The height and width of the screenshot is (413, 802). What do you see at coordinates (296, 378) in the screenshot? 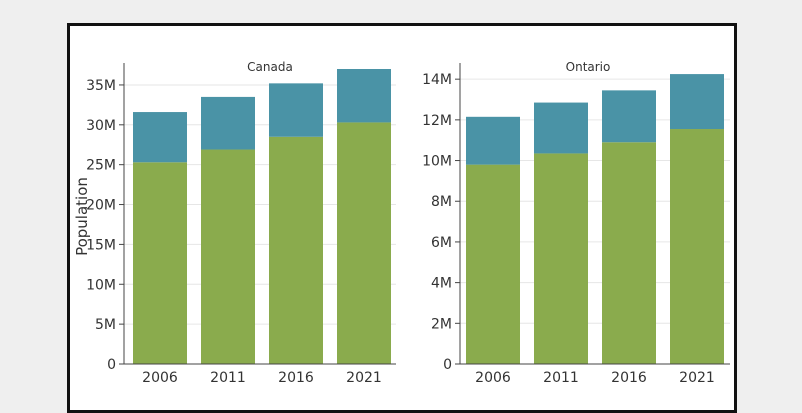
I see `canada-xtick-label: 2016` at bounding box center [296, 378].